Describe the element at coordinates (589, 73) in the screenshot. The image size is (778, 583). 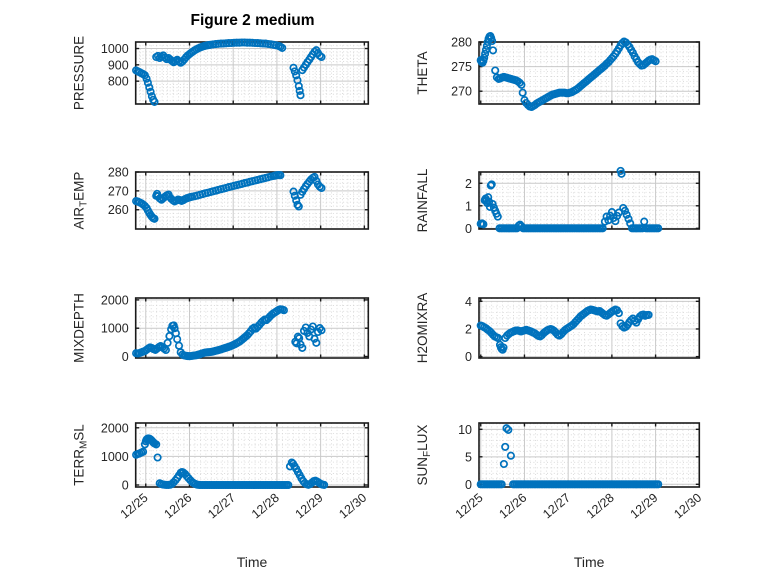
I see `axes-box` at that location.